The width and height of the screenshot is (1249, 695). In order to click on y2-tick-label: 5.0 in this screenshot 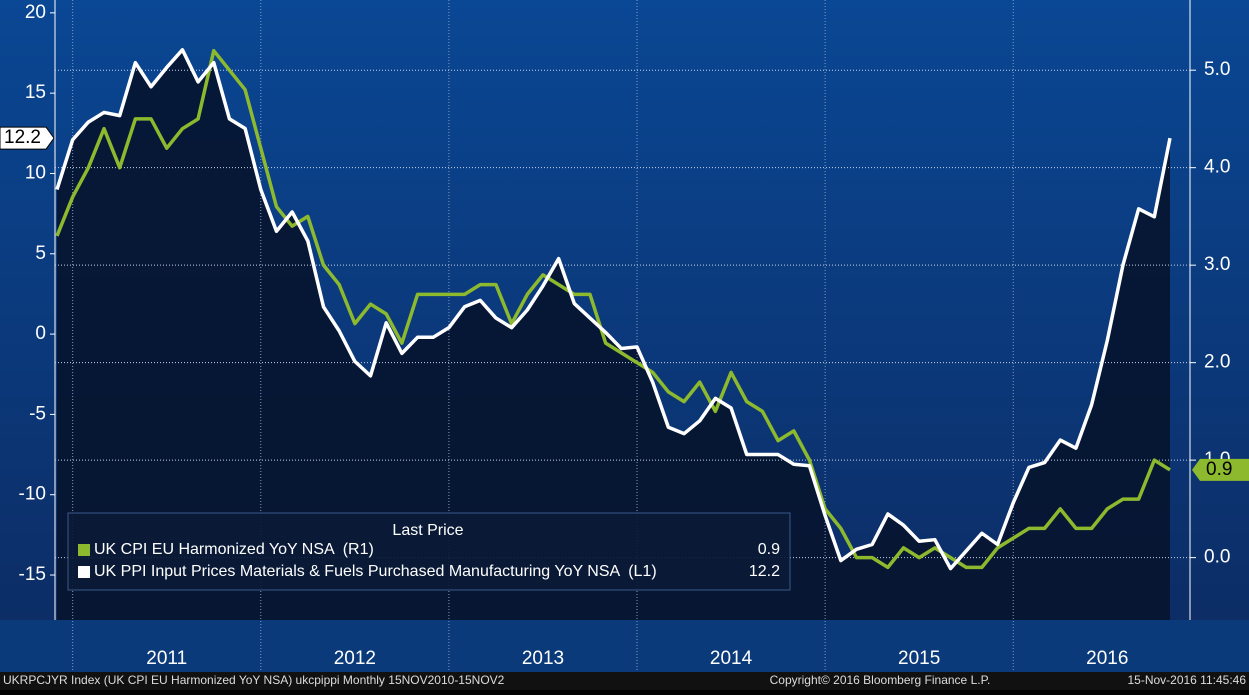, I will do `click(1217, 69)`.